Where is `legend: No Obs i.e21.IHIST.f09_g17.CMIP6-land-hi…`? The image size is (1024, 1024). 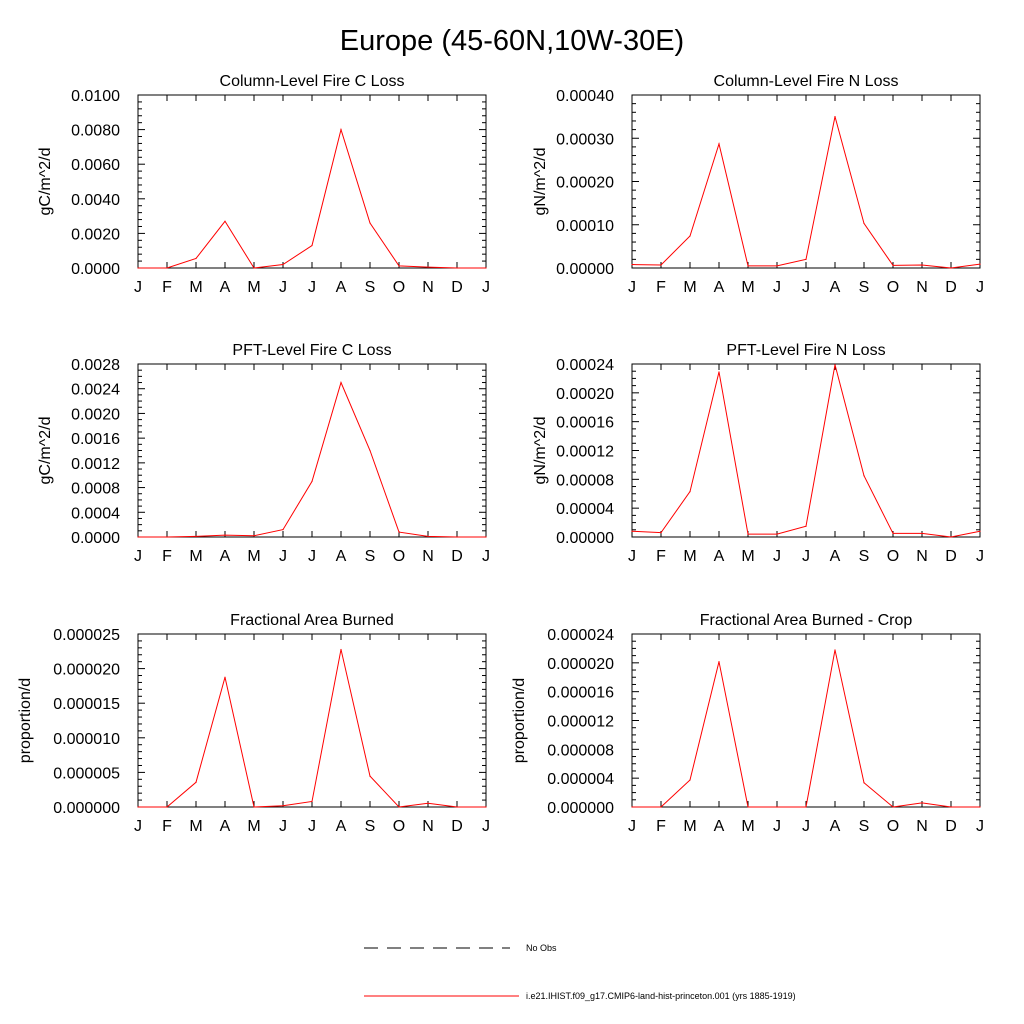 legend: No Obs i.e21.IHIST.f09_g17.CMIP6-land-hi… is located at coordinates (580, 972).